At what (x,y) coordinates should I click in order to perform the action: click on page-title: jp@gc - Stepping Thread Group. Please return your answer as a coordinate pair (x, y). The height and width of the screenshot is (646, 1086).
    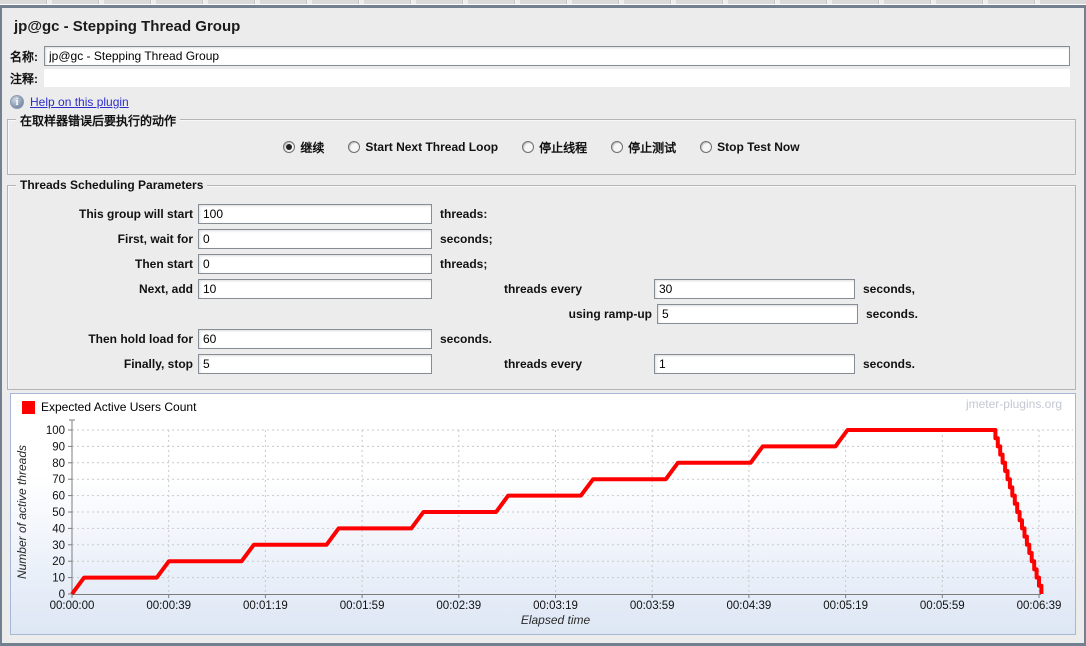
    Looking at the image, I should click on (127, 26).